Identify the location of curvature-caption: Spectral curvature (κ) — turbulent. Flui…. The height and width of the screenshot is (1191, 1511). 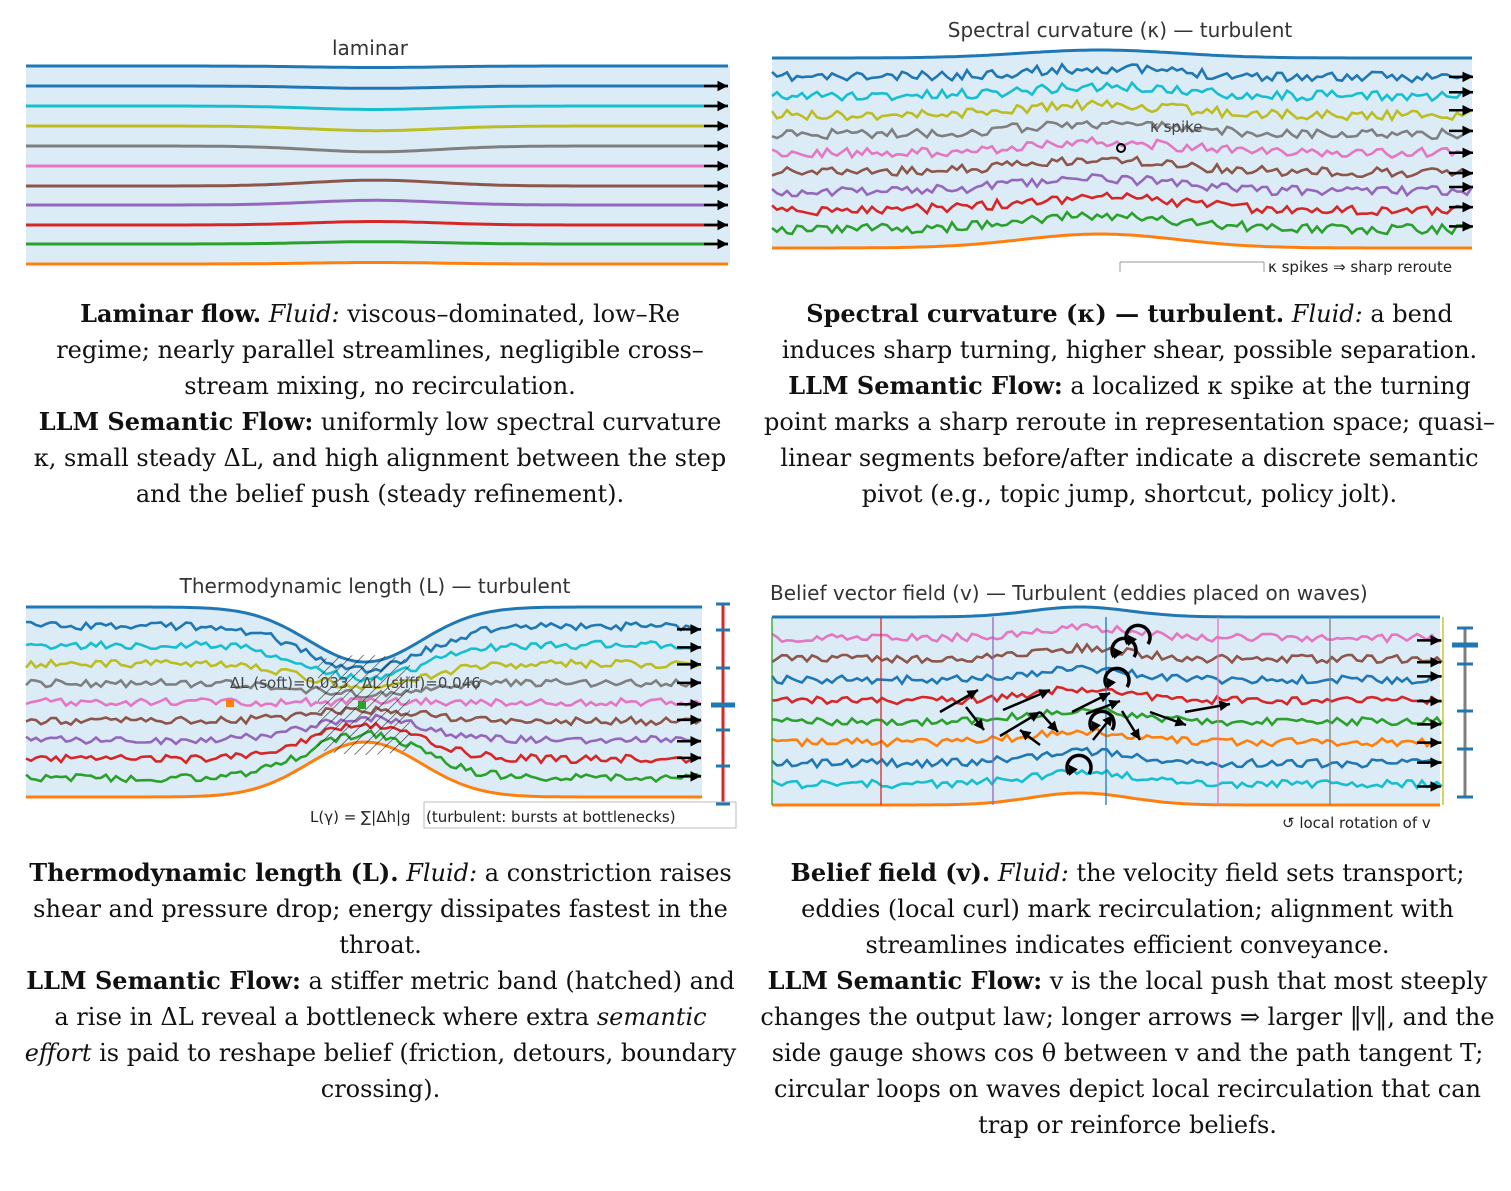
(1129, 404).